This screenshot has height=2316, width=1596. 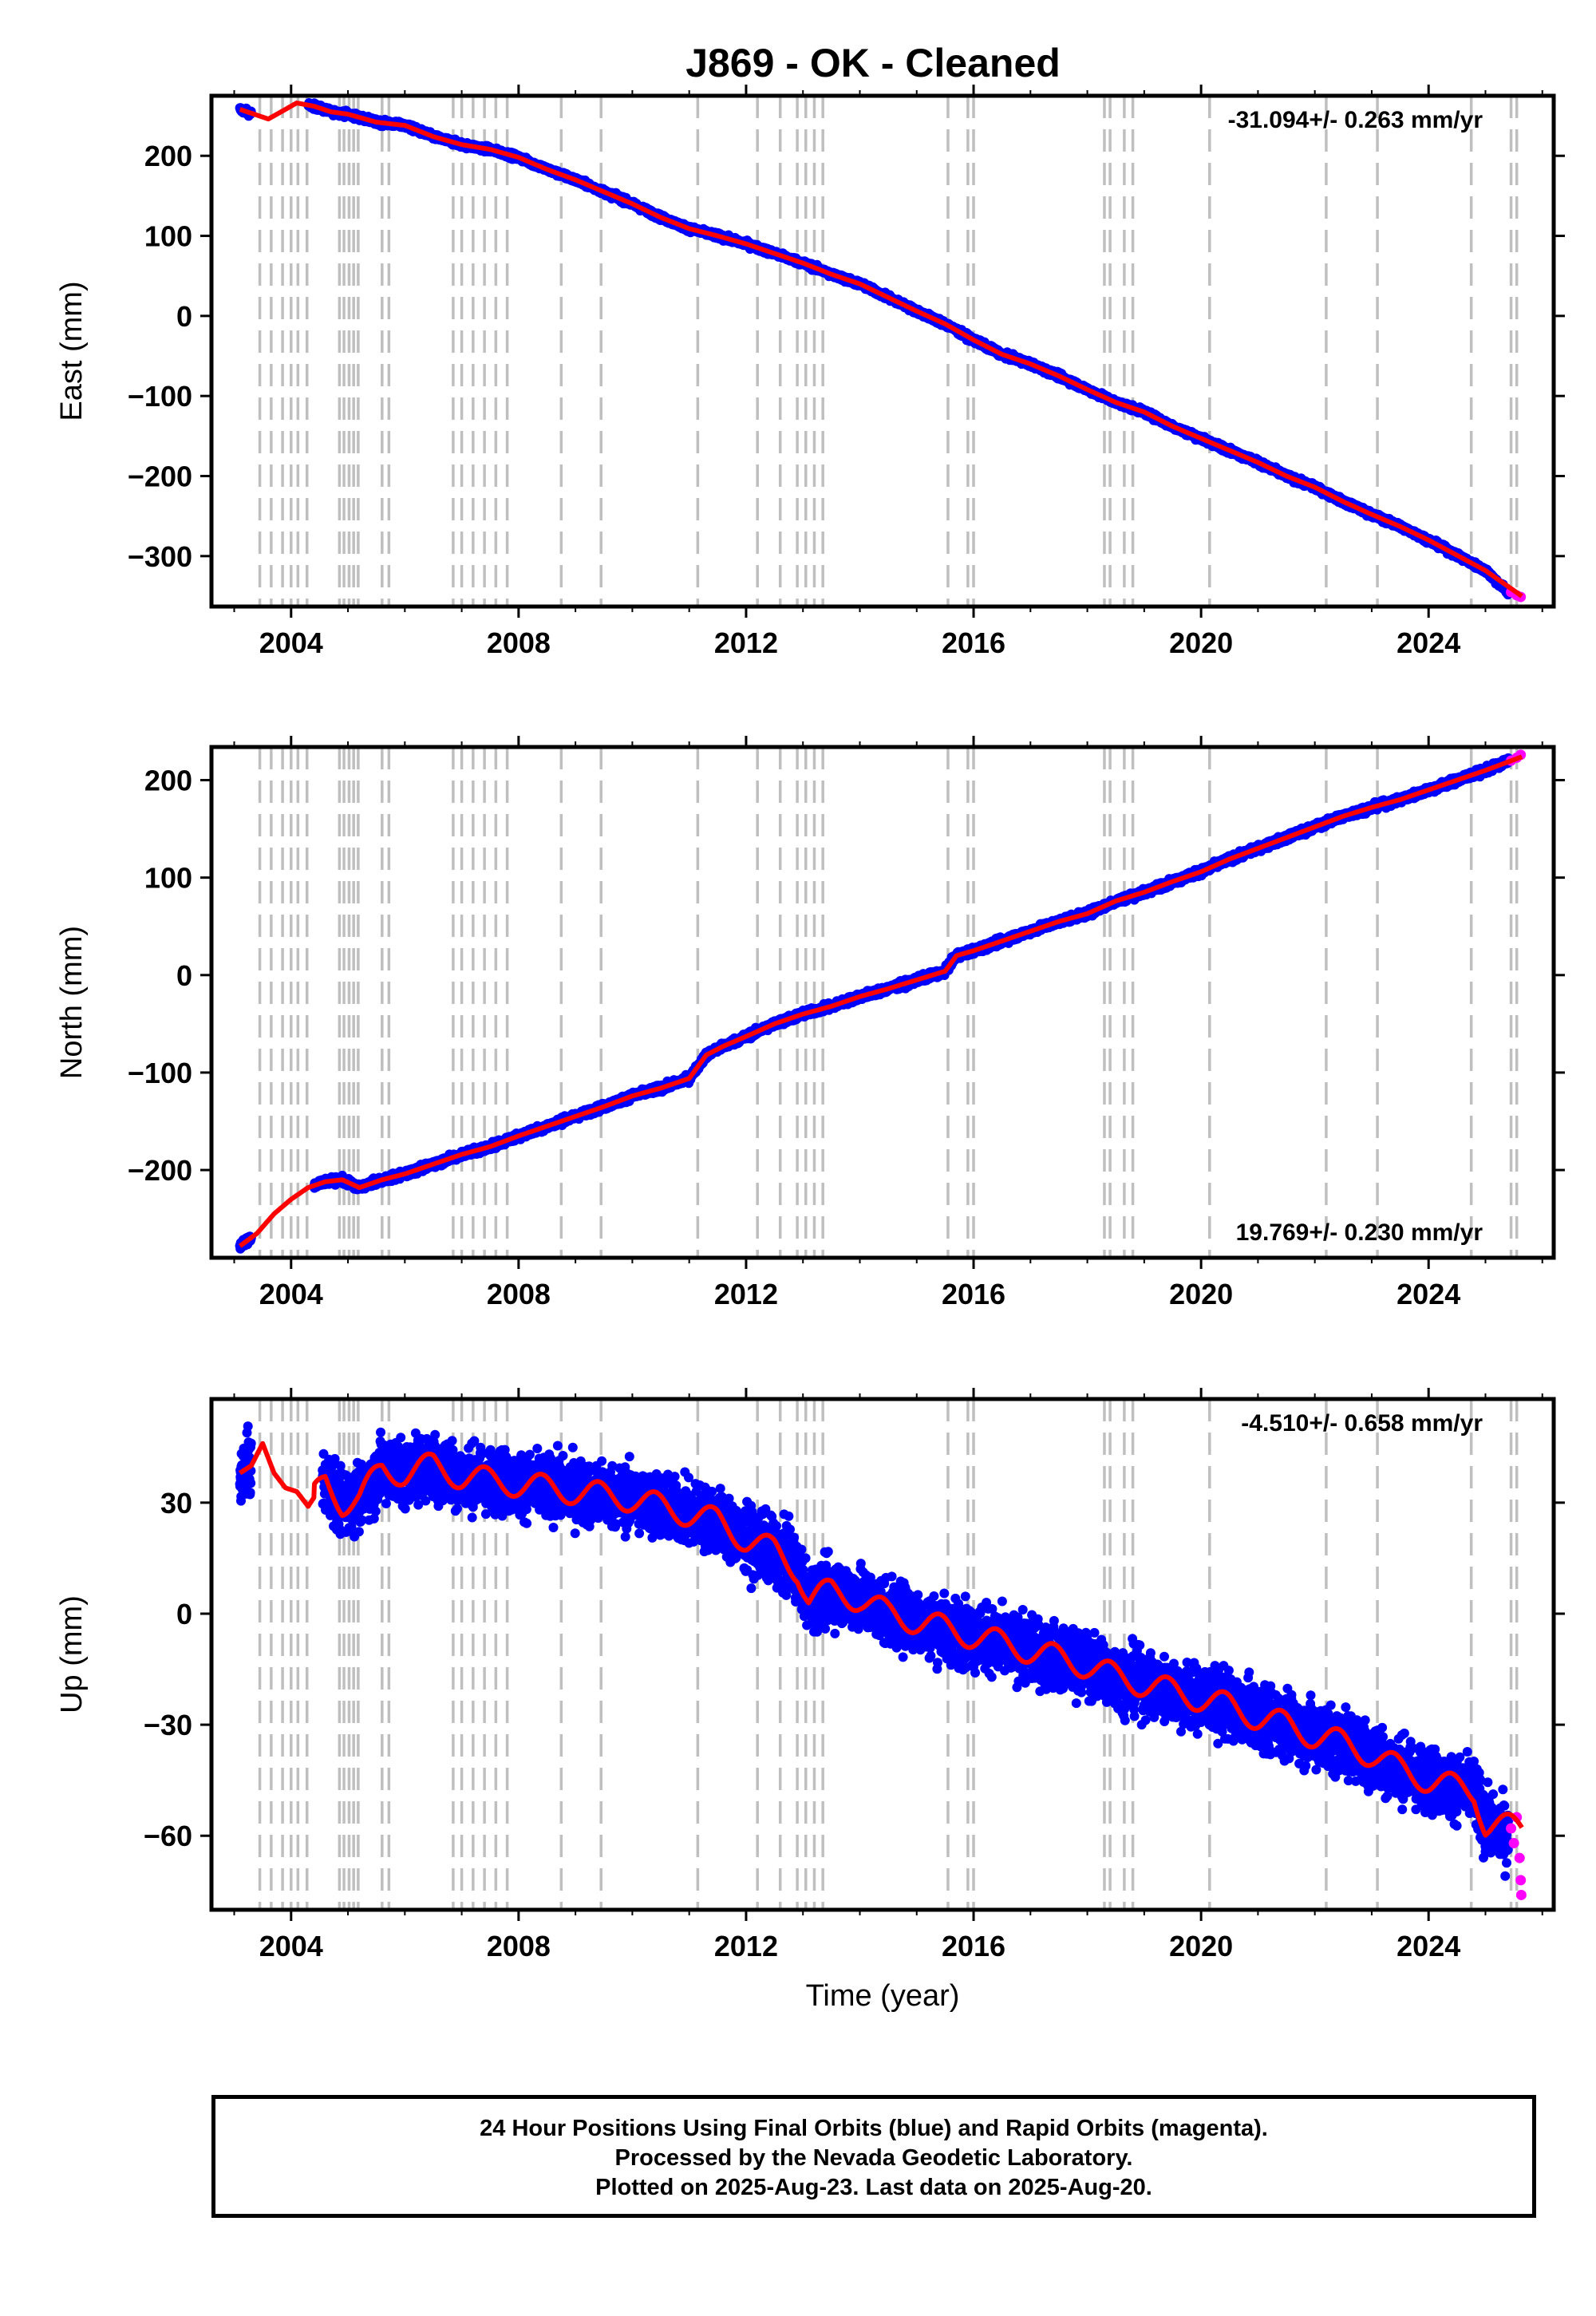 What do you see at coordinates (873, 63) in the screenshot?
I see `chart-title: J869 - OK - Cleaned` at bounding box center [873, 63].